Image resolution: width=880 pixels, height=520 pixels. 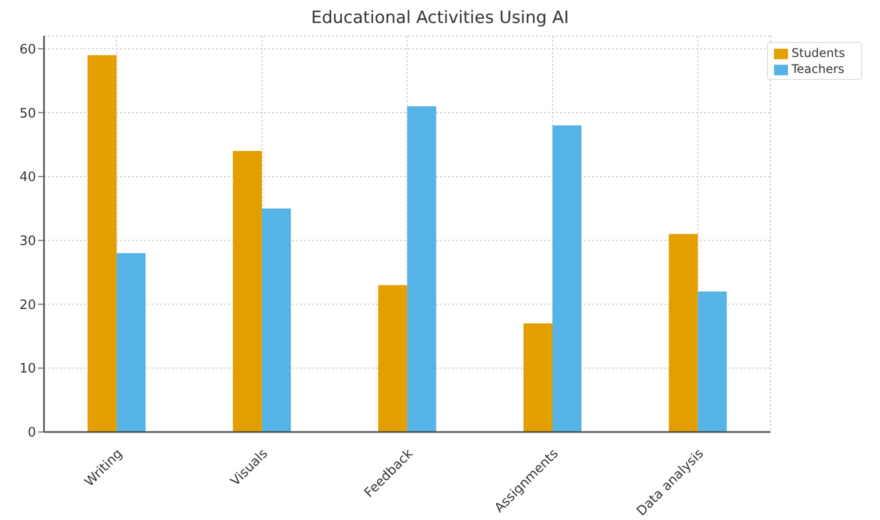 What do you see at coordinates (818, 69) in the screenshot?
I see `legend-label: Teachers` at bounding box center [818, 69].